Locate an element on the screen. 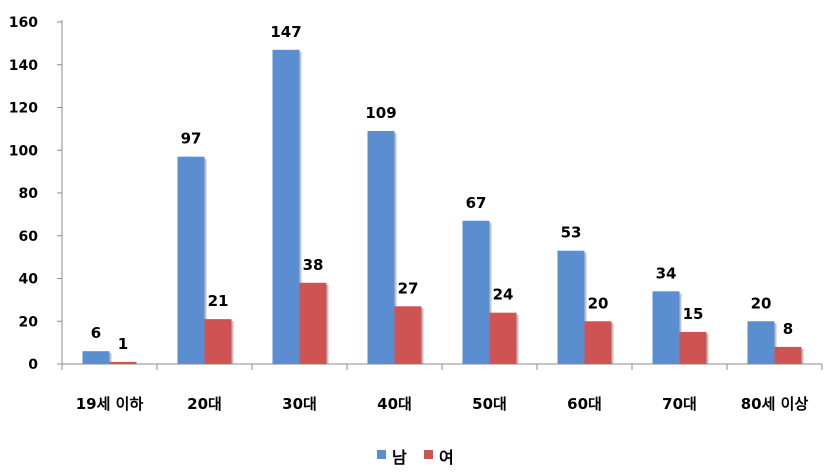 Image resolution: width=827 pixels, height=474 pixels. data-label: 109 is located at coordinates (380, 113).